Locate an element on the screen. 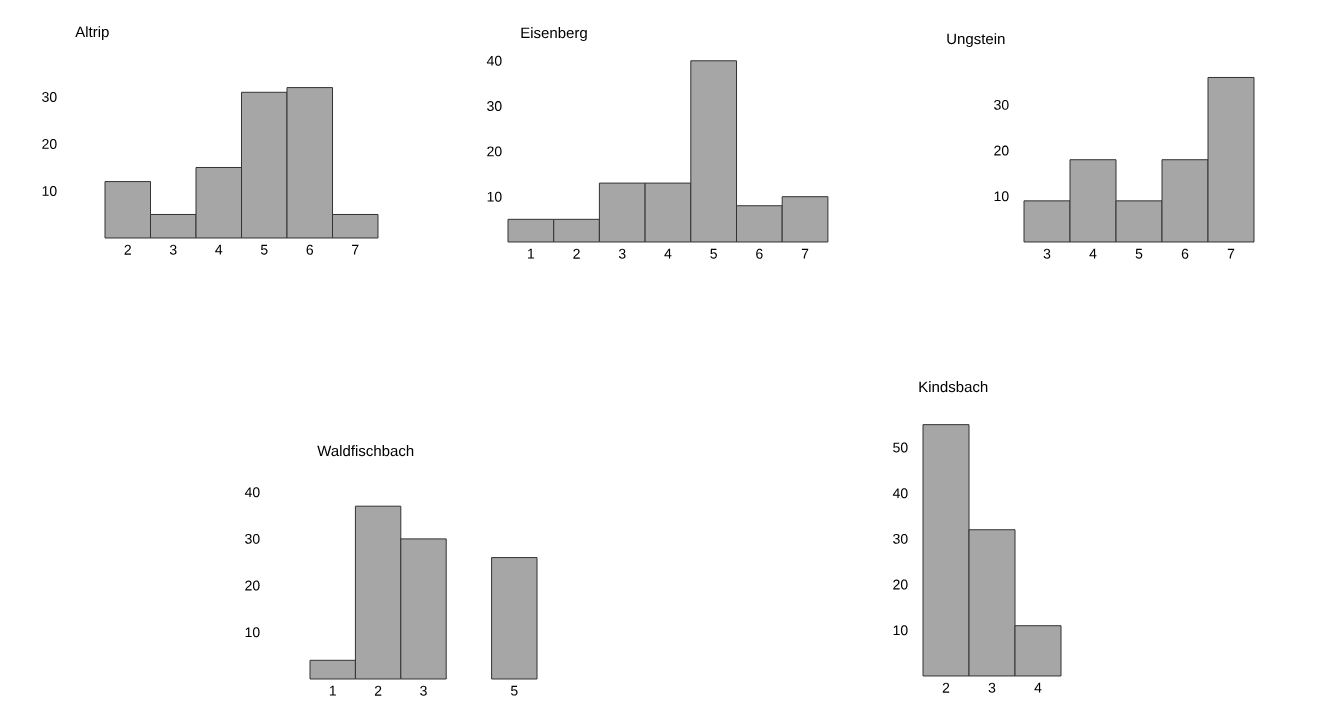 The image size is (1333, 727). chart-title: Waldfischbach is located at coordinates (365, 451).